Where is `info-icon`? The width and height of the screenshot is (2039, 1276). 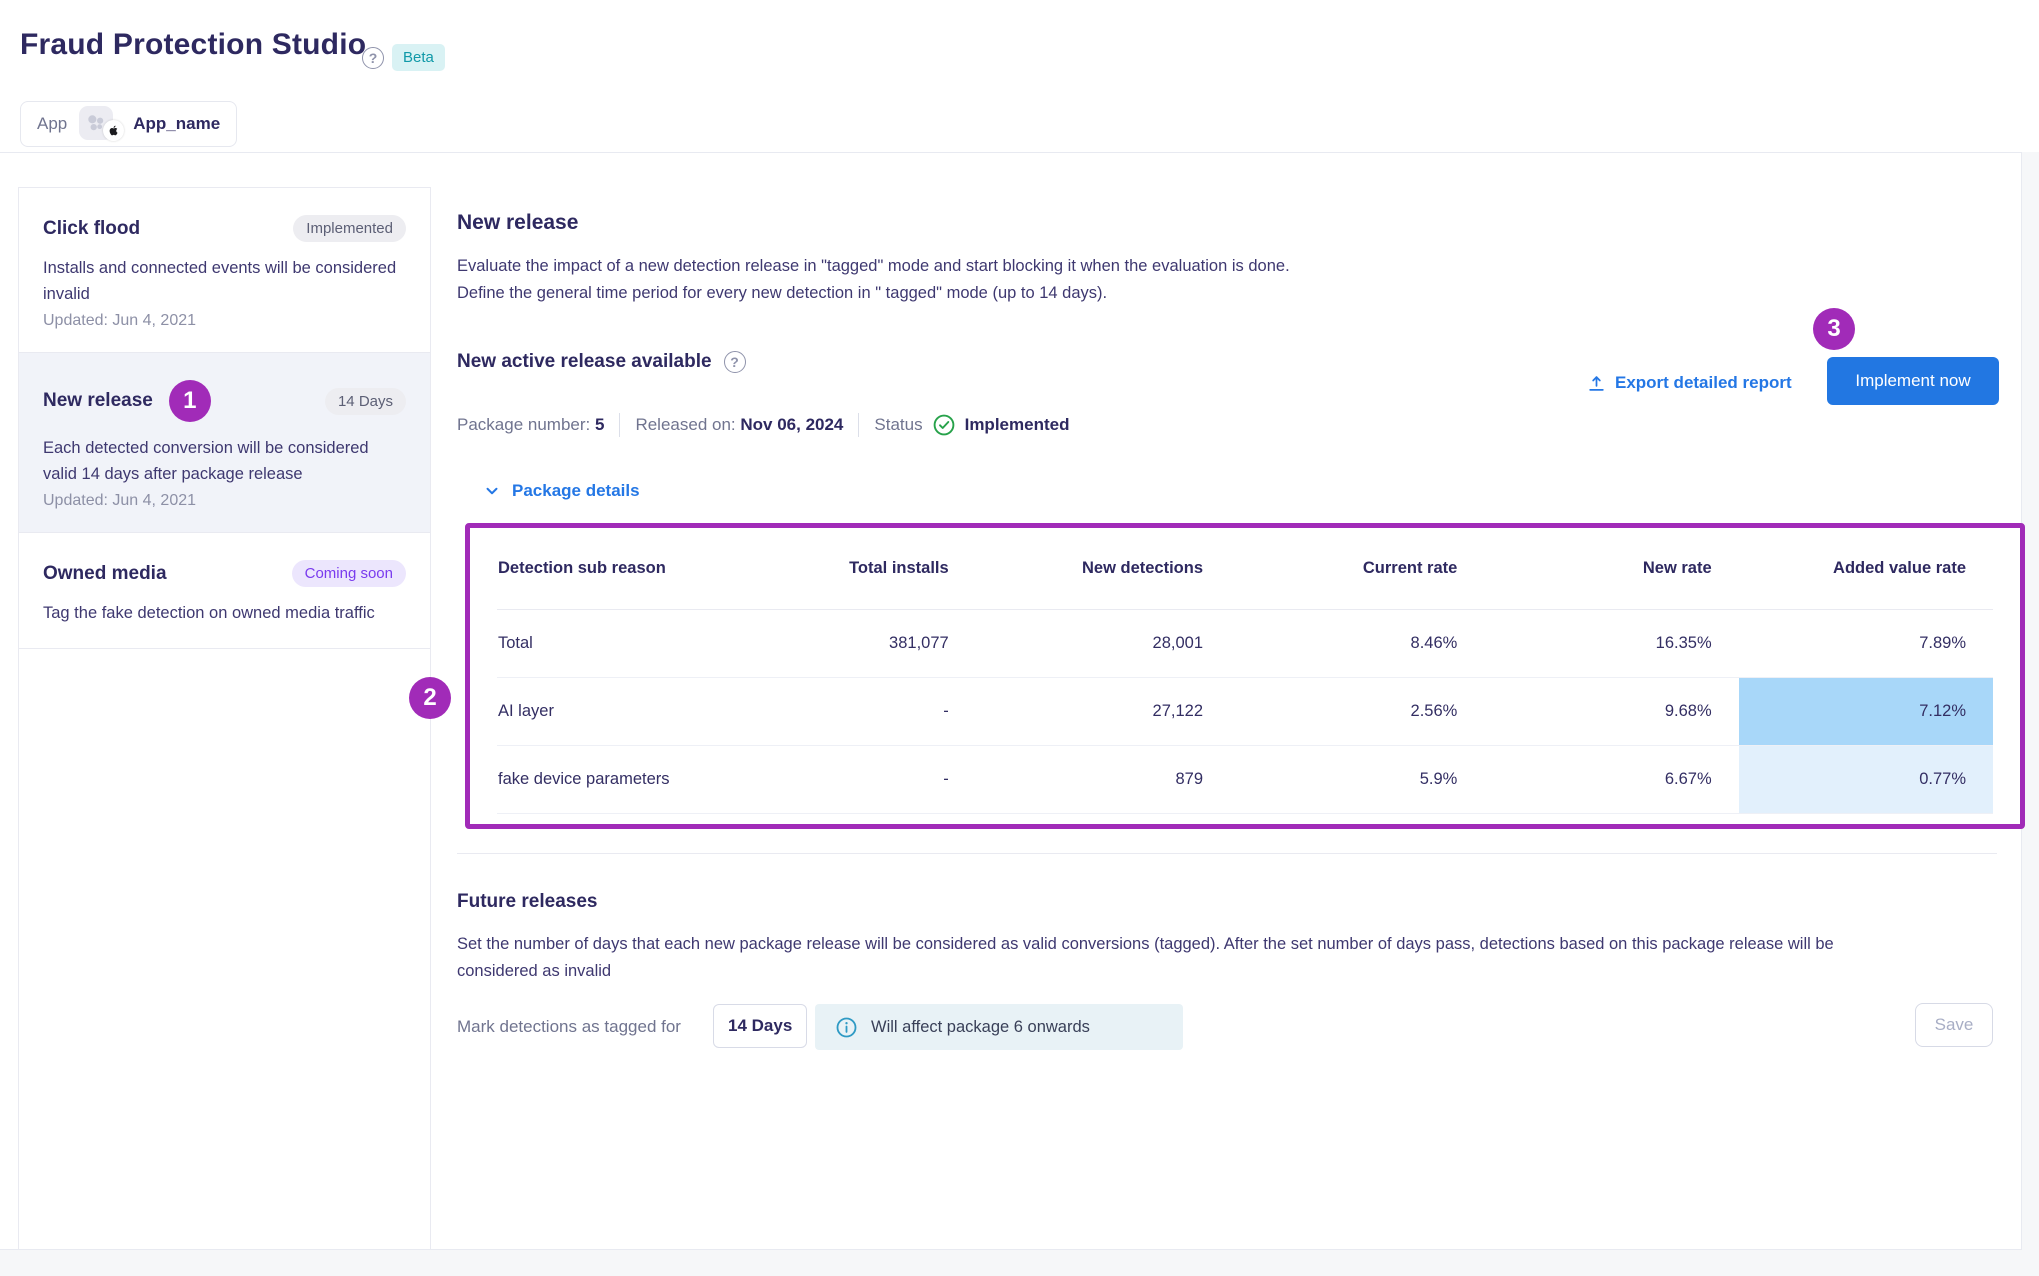 info-icon is located at coordinates (846, 1027).